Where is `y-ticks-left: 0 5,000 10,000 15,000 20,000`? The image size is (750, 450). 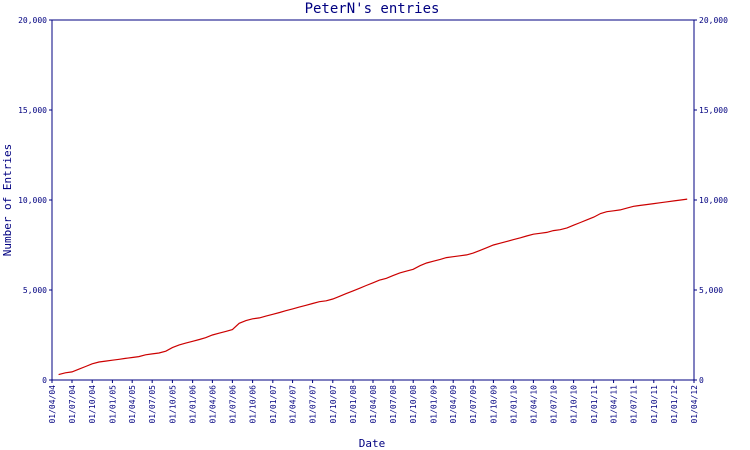
y-ticks-left: 0 5,000 10,000 15,000 20,000 is located at coordinates (35, 200).